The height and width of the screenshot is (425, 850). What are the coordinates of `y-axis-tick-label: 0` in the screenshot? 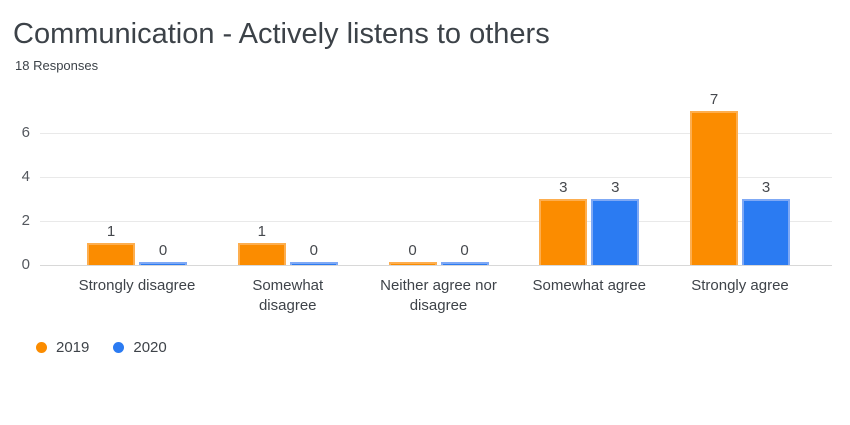 It's located at (25, 264).